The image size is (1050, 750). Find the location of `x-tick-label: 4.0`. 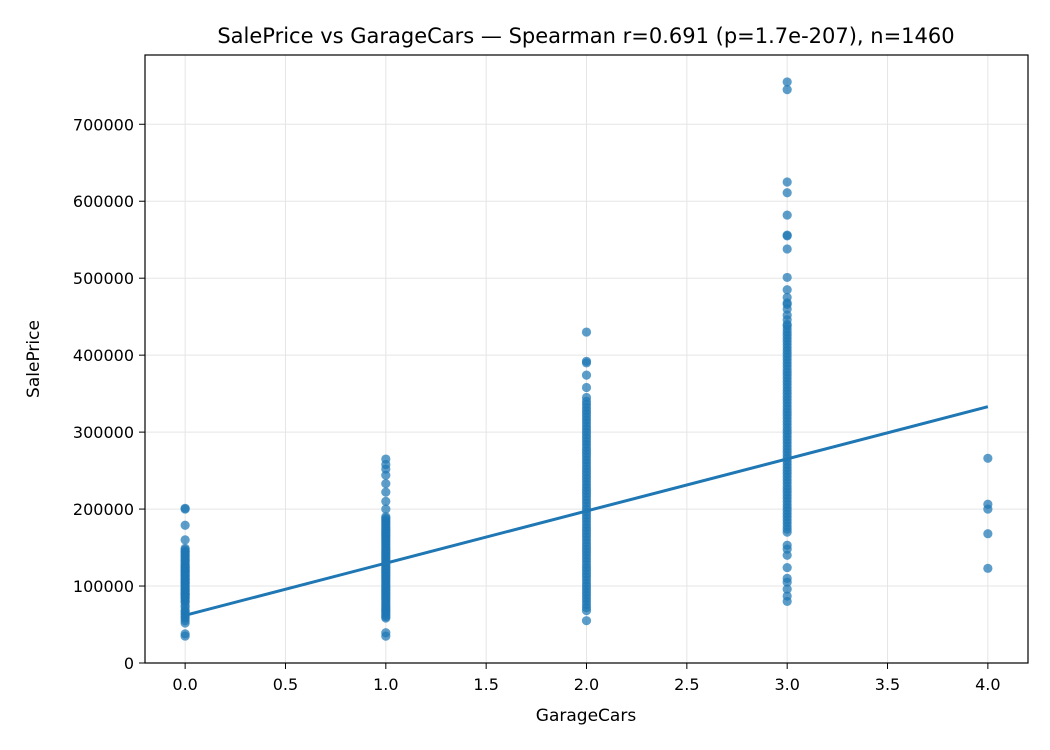

x-tick-label: 4.0 is located at coordinates (987, 684).